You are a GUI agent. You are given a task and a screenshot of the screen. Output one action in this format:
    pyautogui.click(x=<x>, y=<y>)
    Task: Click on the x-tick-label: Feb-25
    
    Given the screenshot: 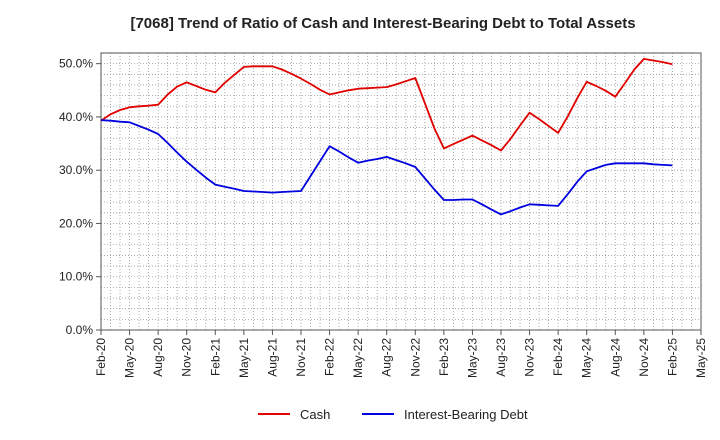 What is the action you would take?
    pyautogui.click(x=672, y=357)
    